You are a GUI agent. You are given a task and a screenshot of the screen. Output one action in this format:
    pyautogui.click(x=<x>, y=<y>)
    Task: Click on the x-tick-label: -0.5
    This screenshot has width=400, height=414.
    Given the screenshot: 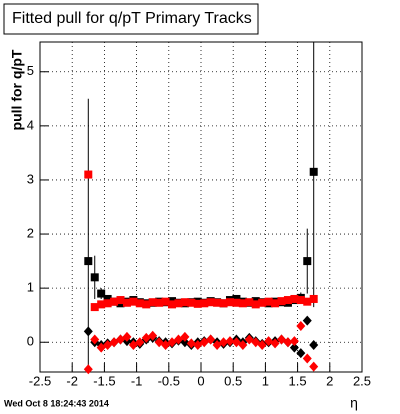 What is the action you would take?
    pyautogui.click(x=169, y=380)
    